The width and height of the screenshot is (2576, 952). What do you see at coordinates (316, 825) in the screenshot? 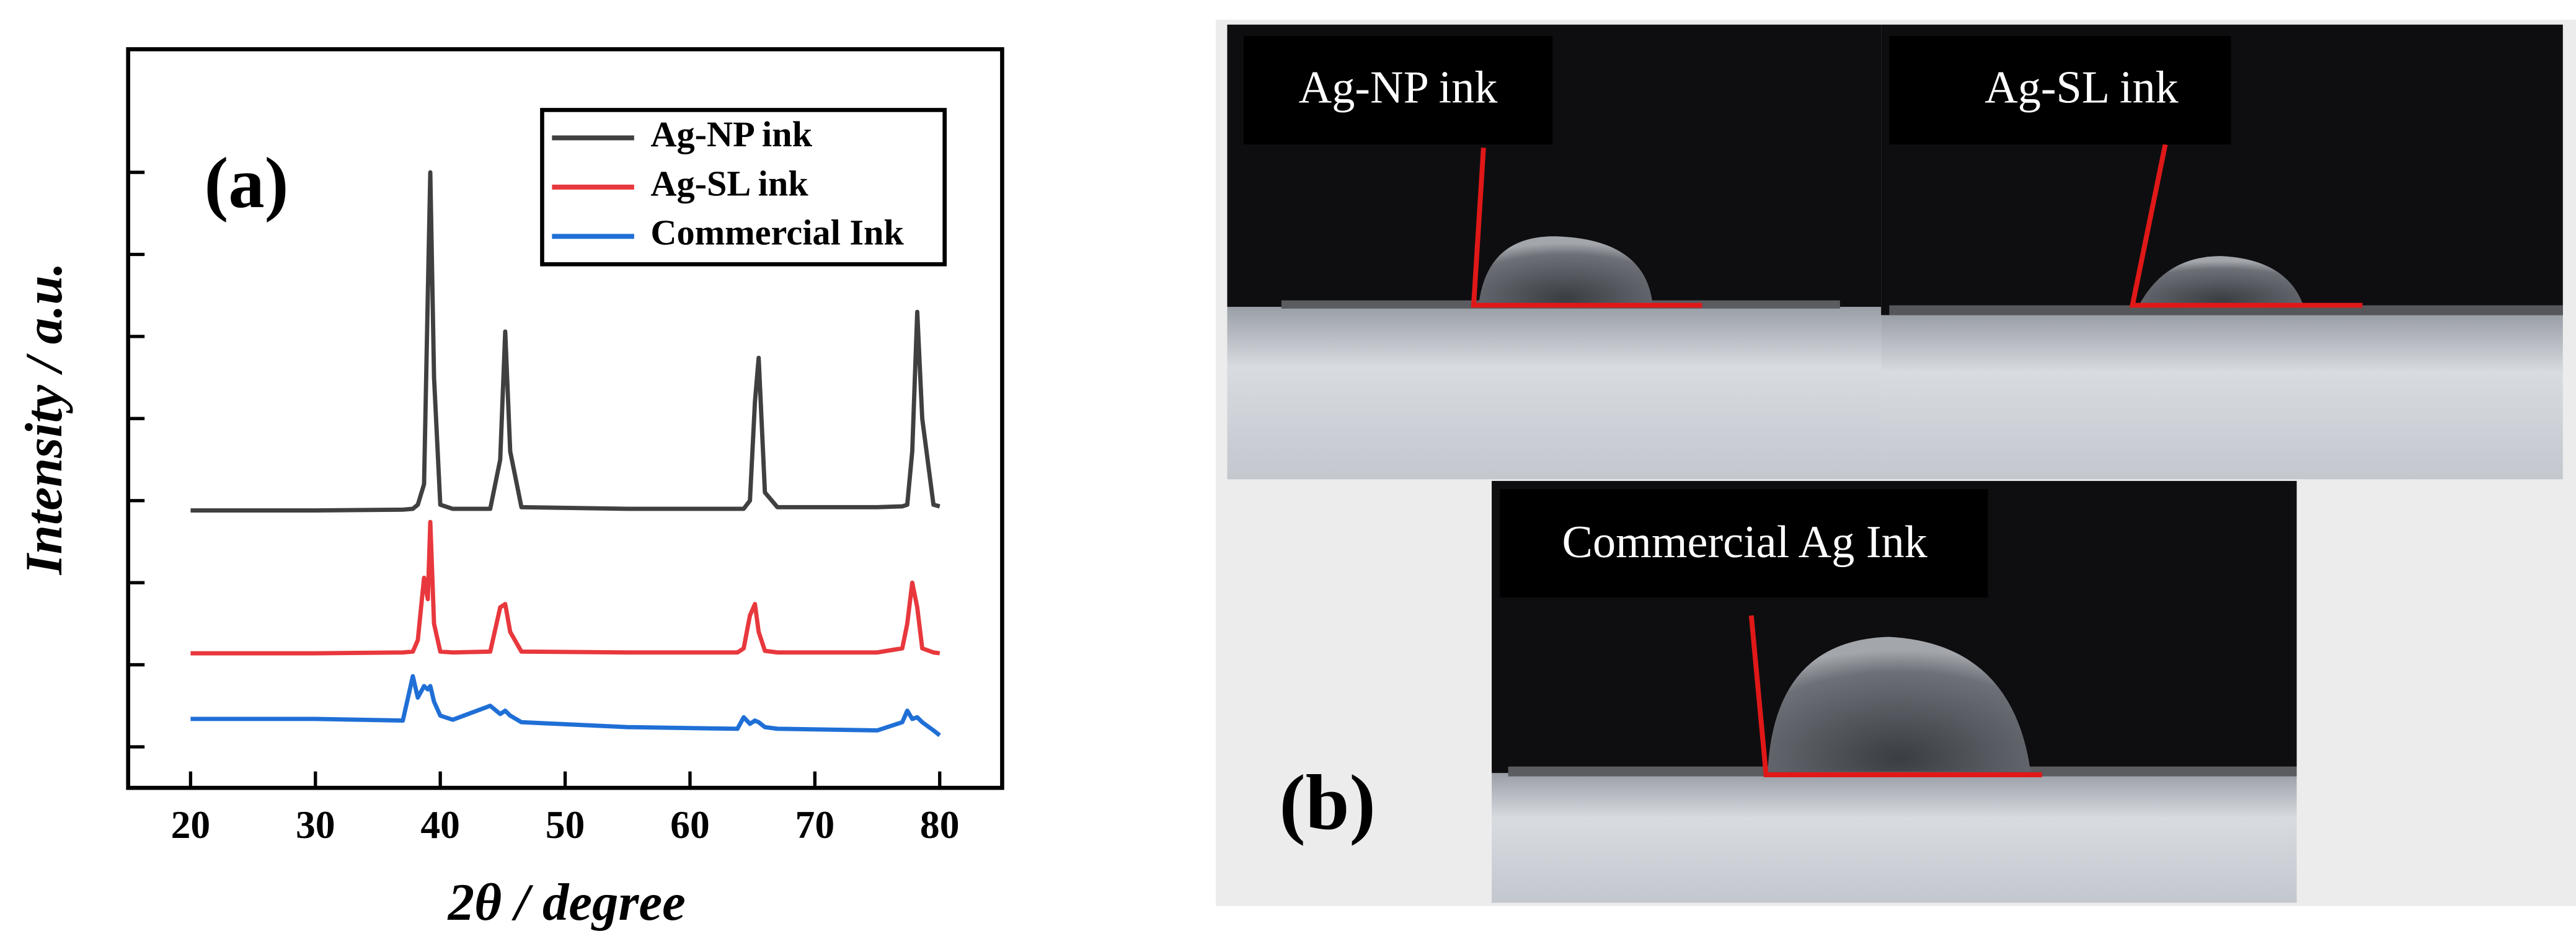
I see `x-tick-label: 30` at bounding box center [316, 825].